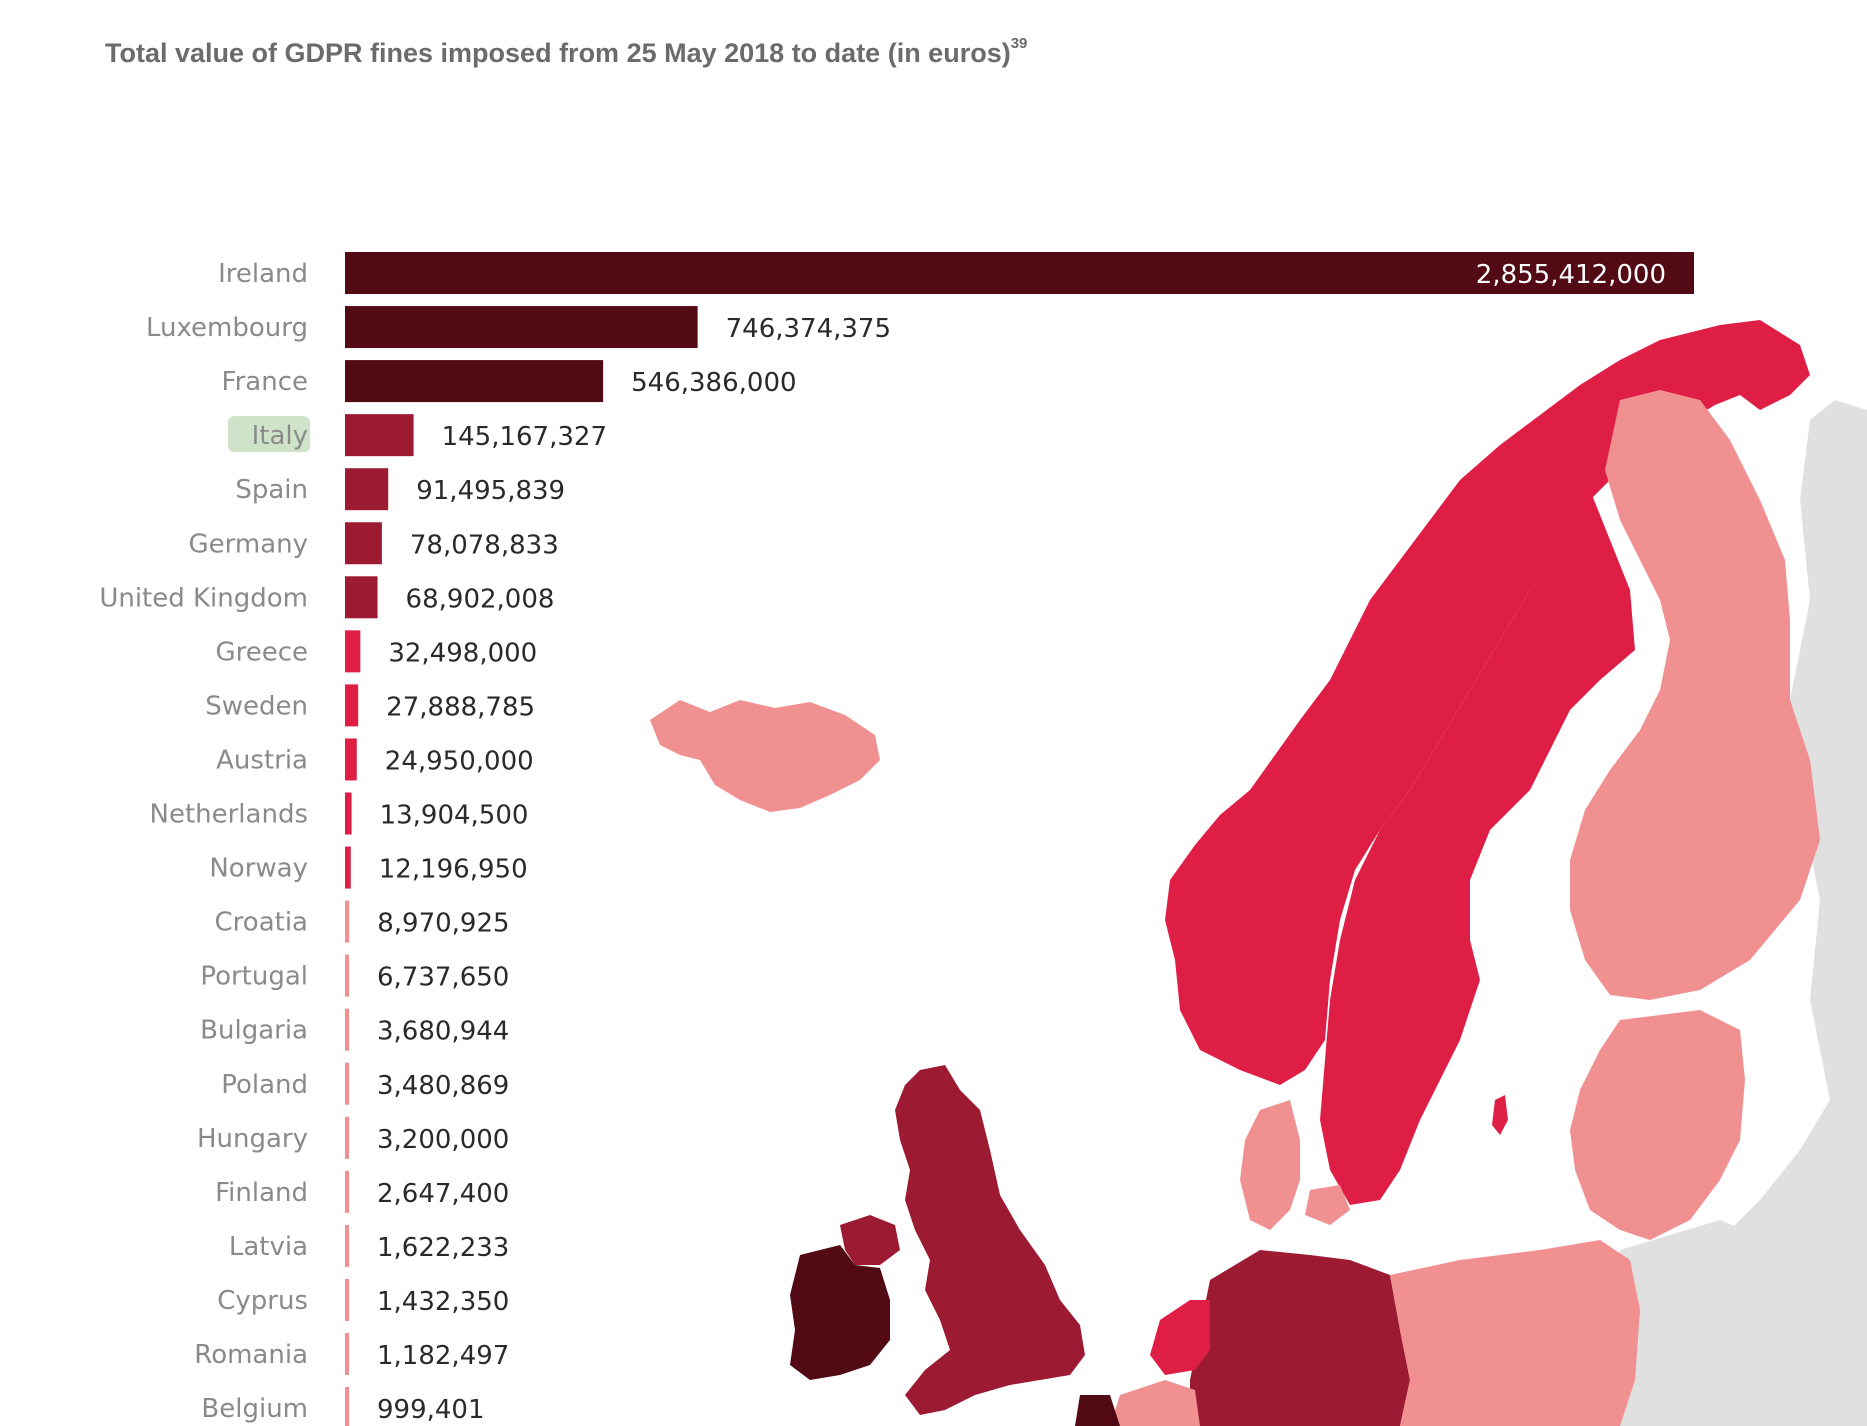 The image size is (1867, 1426). I want to click on country-label-finland: Finland, so click(261, 1193).